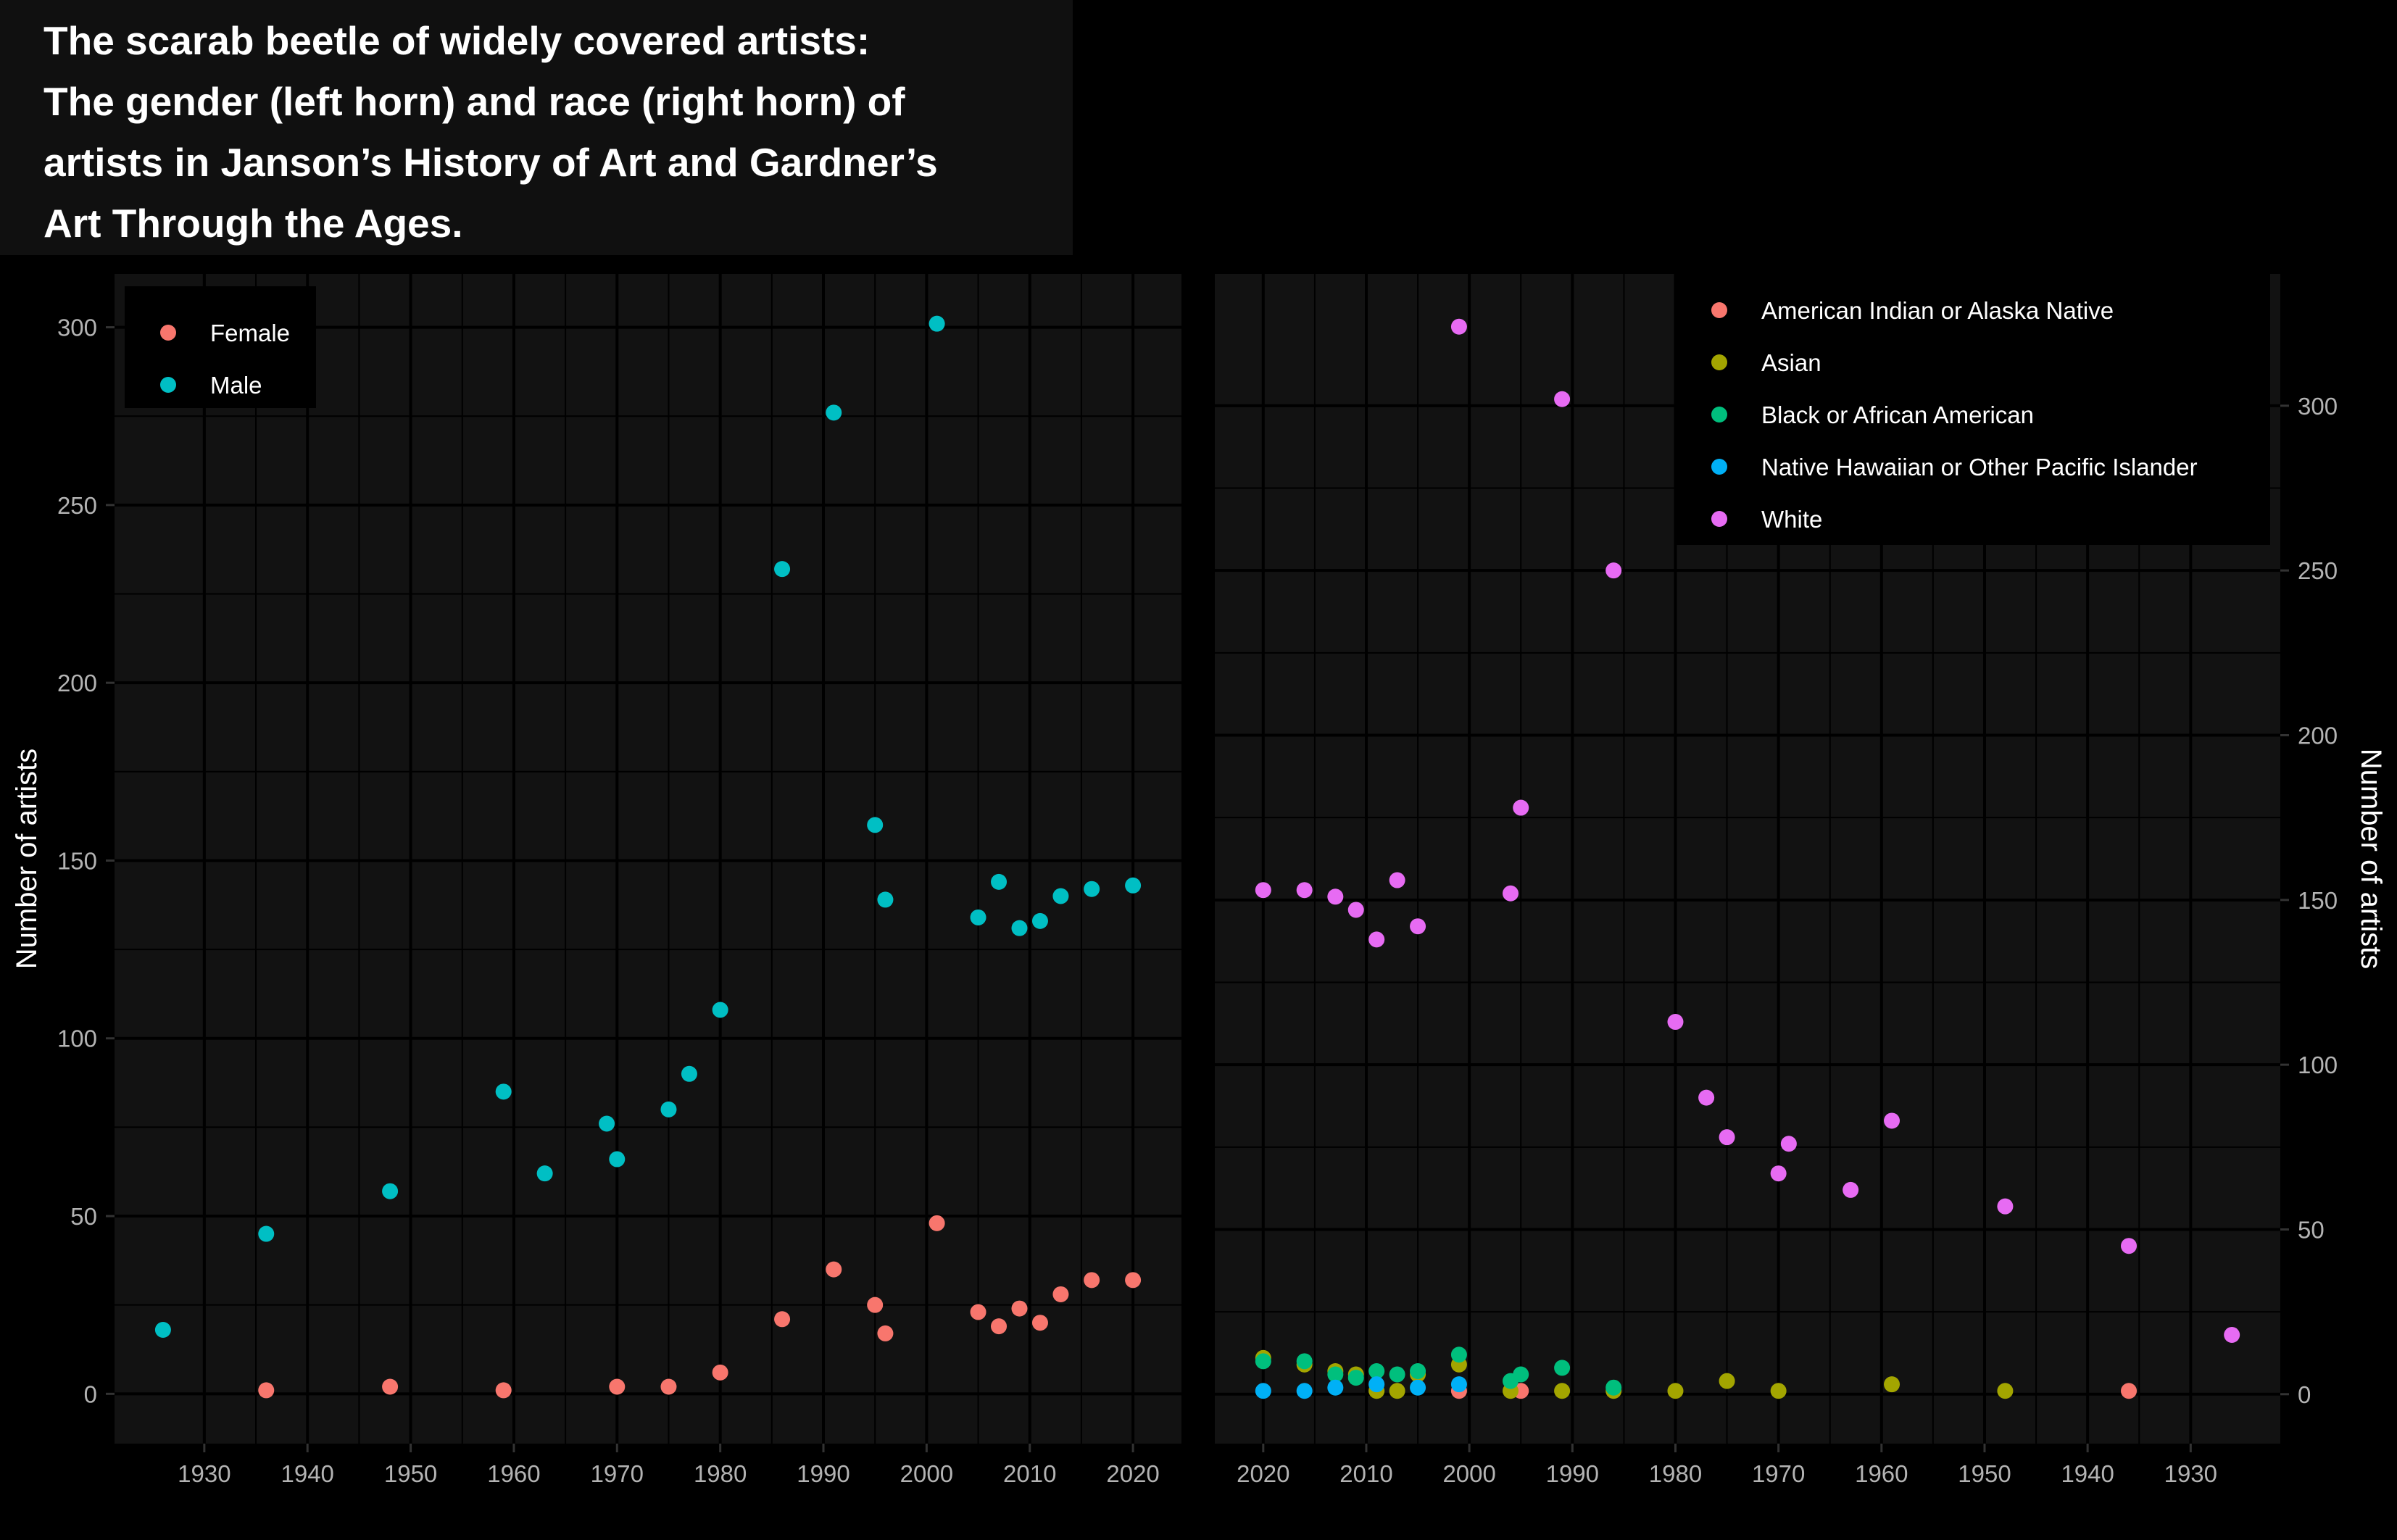 Image resolution: width=2397 pixels, height=1540 pixels. Describe the element at coordinates (1897, 414) in the screenshot. I see `legend-label: Black or African American` at that location.